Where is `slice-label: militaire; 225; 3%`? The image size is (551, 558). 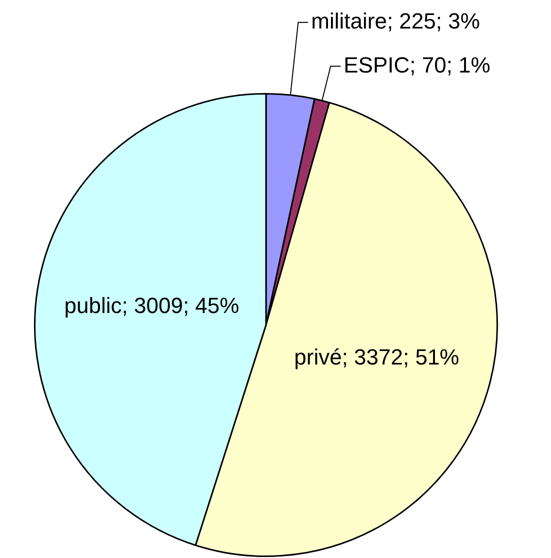 slice-label: militaire; 225; 3% is located at coordinates (395, 21).